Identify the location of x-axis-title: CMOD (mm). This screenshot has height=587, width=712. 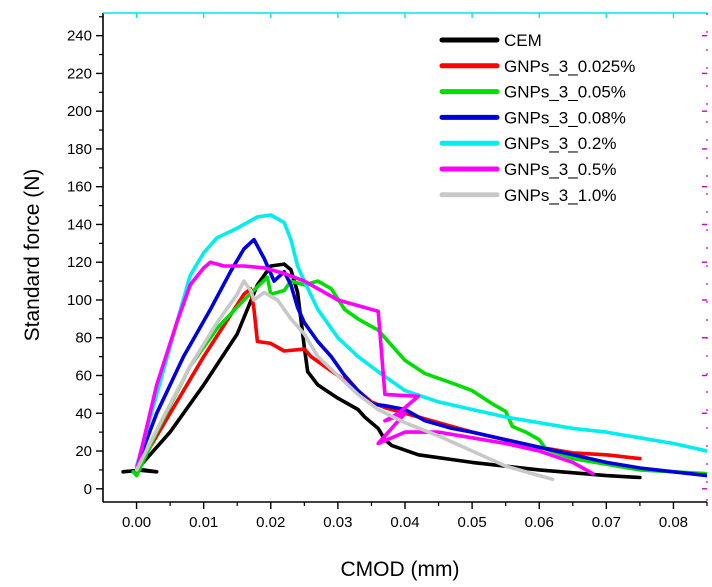
(400, 569).